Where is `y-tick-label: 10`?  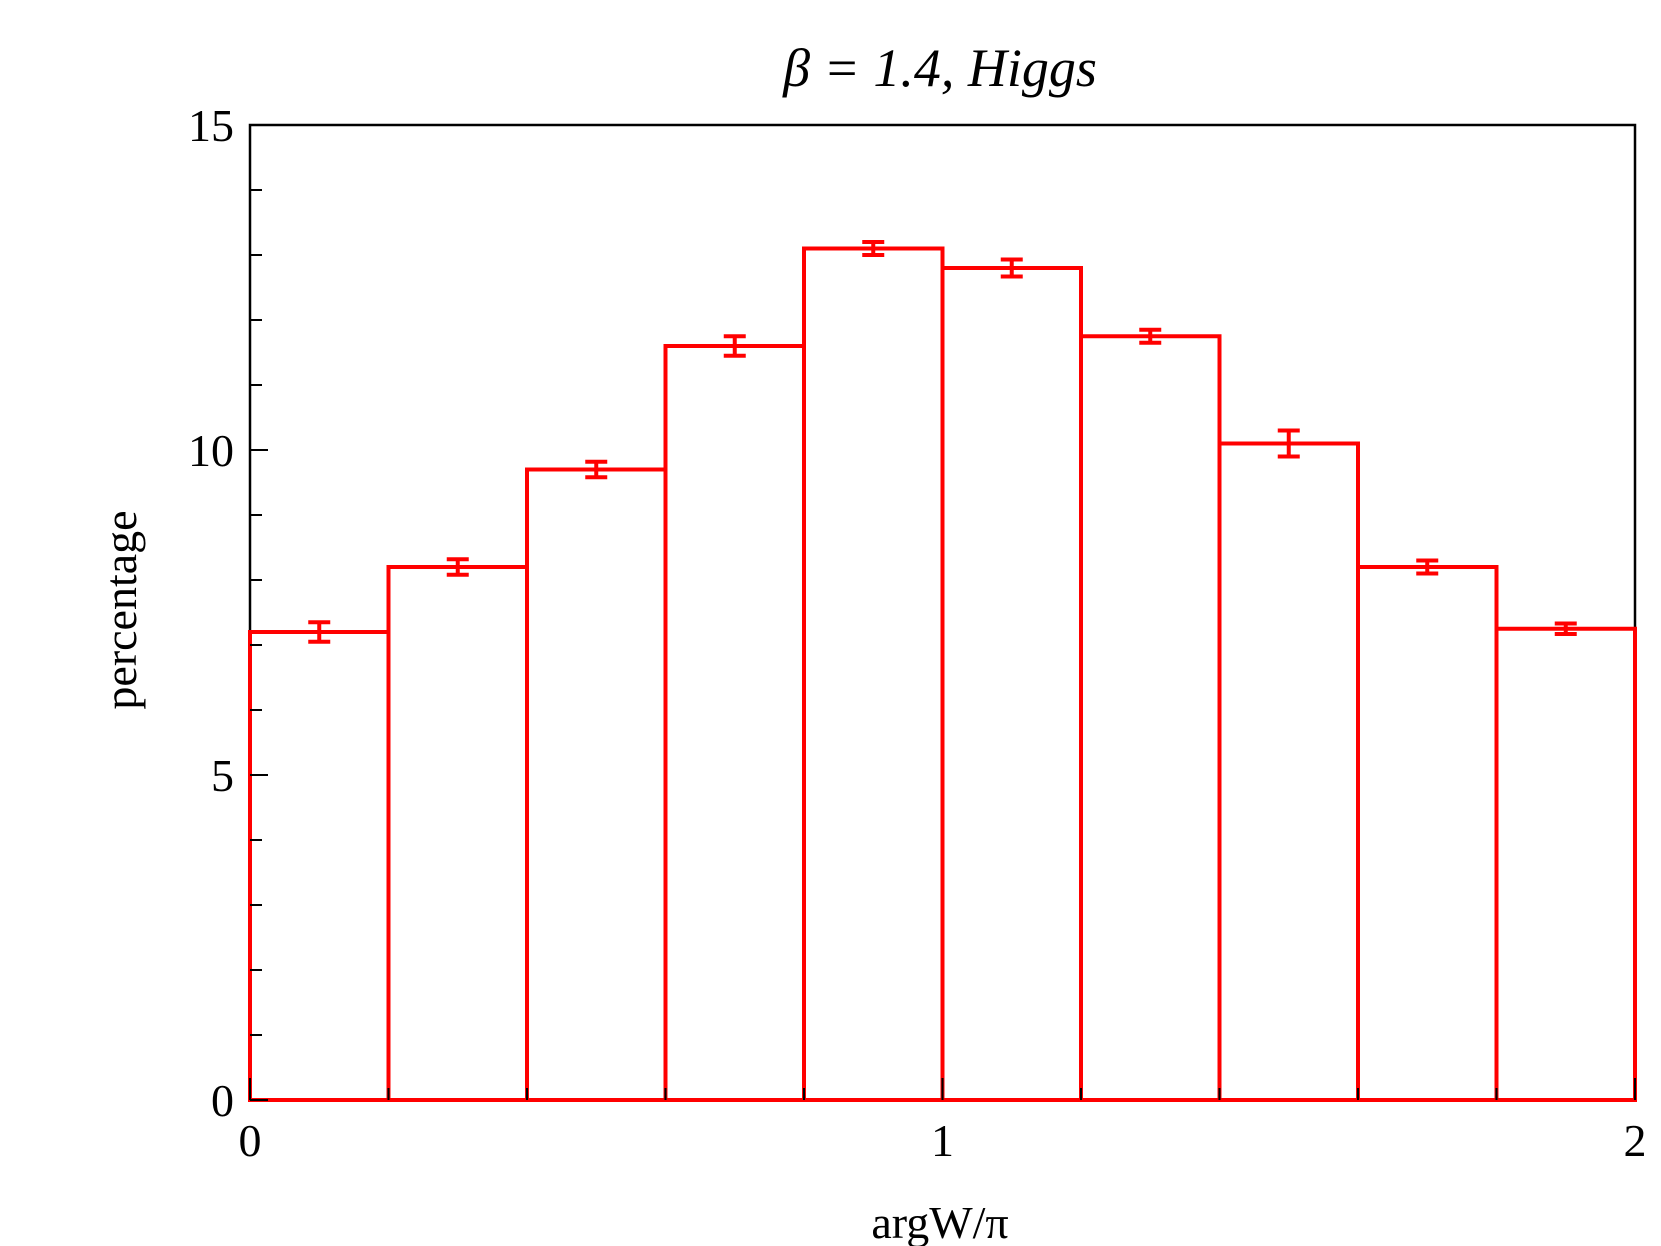
y-tick-label: 10 is located at coordinates (211, 450).